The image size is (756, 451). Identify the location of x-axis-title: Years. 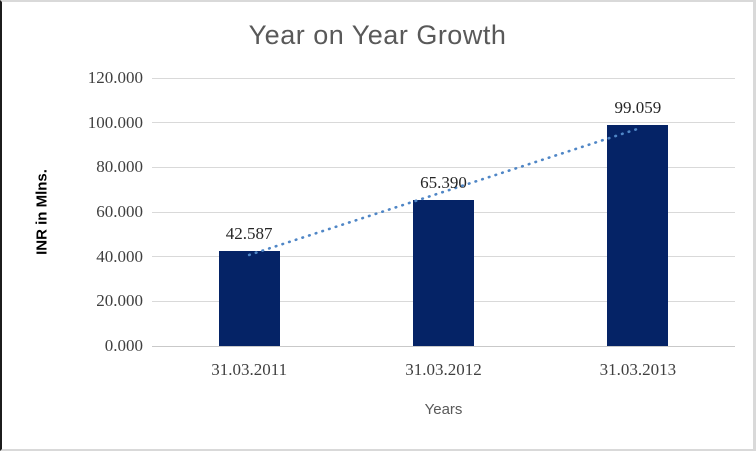
(443, 409).